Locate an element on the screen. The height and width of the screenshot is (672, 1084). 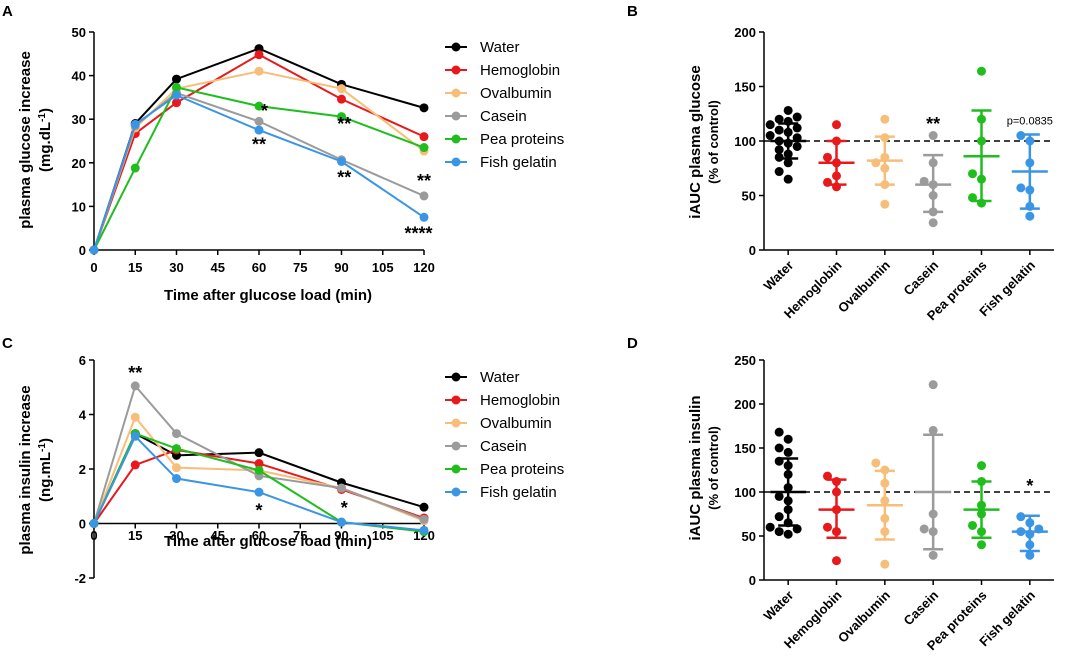
chart-a-series-line-ovalbumin is located at coordinates (259, 160).